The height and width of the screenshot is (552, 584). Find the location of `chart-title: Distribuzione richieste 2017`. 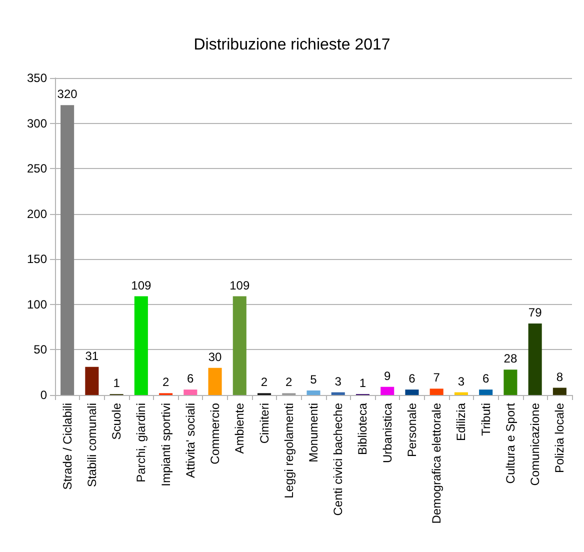

chart-title: Distribuzione richieste 2017 is located at coordinates (292, 45).